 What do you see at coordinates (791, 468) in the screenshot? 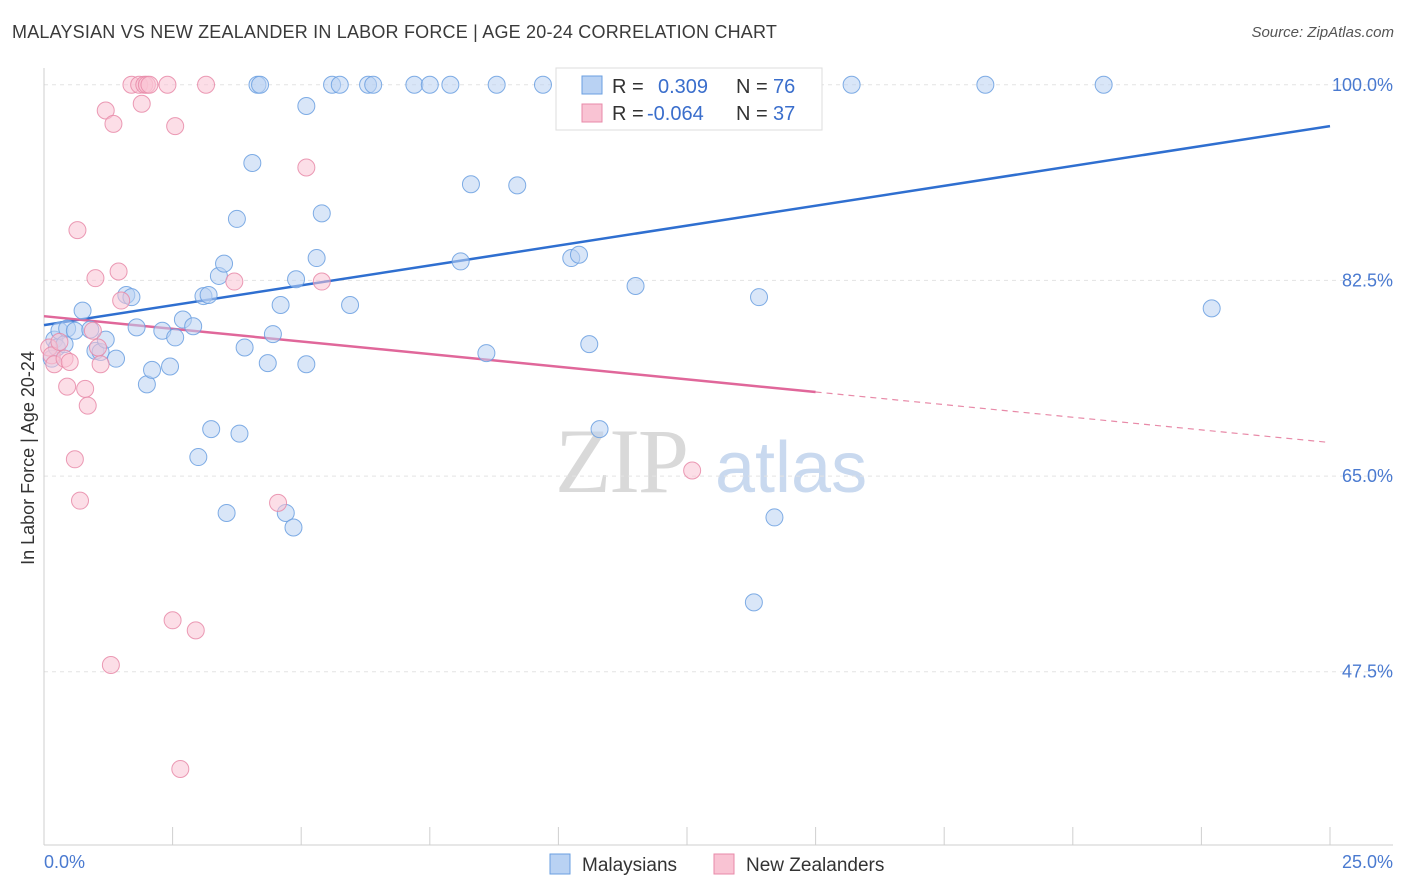
I see `svg-text: atlas` at bounding box center [791, 468].